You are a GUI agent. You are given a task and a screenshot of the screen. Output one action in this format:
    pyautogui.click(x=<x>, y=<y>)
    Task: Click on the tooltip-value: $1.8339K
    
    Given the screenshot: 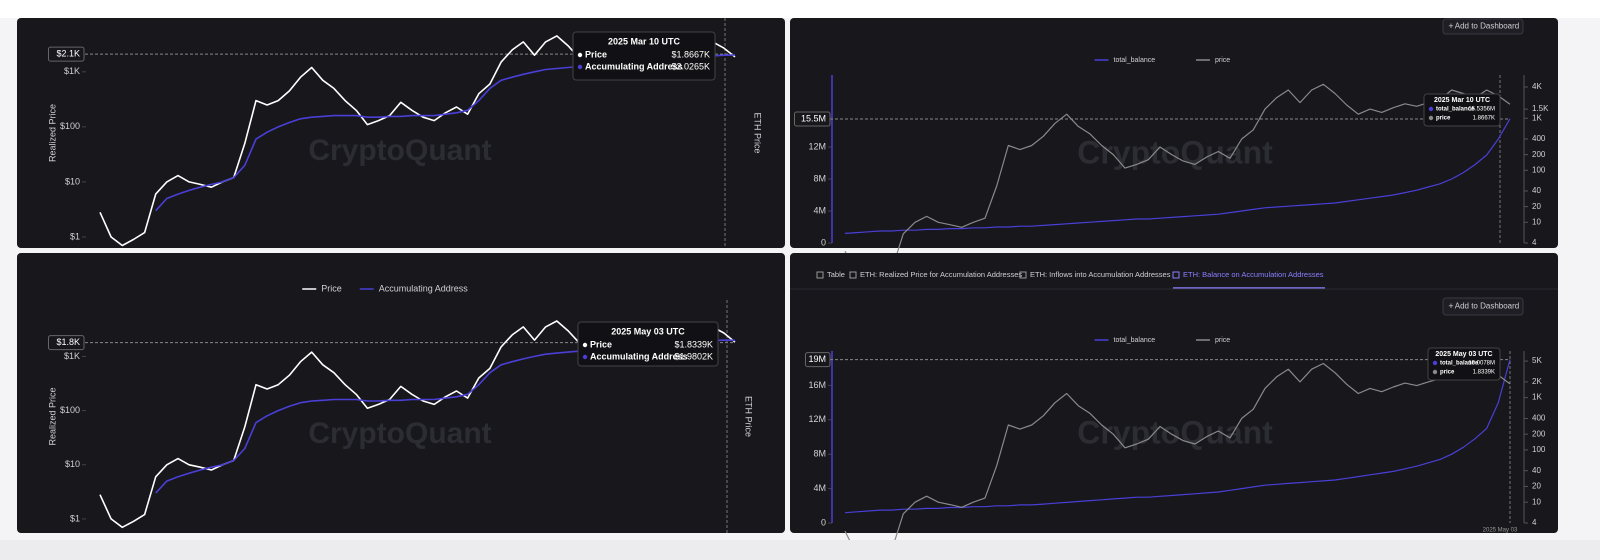 What is the action you would take?
    pyautogui.click(x=693, y=344)
    